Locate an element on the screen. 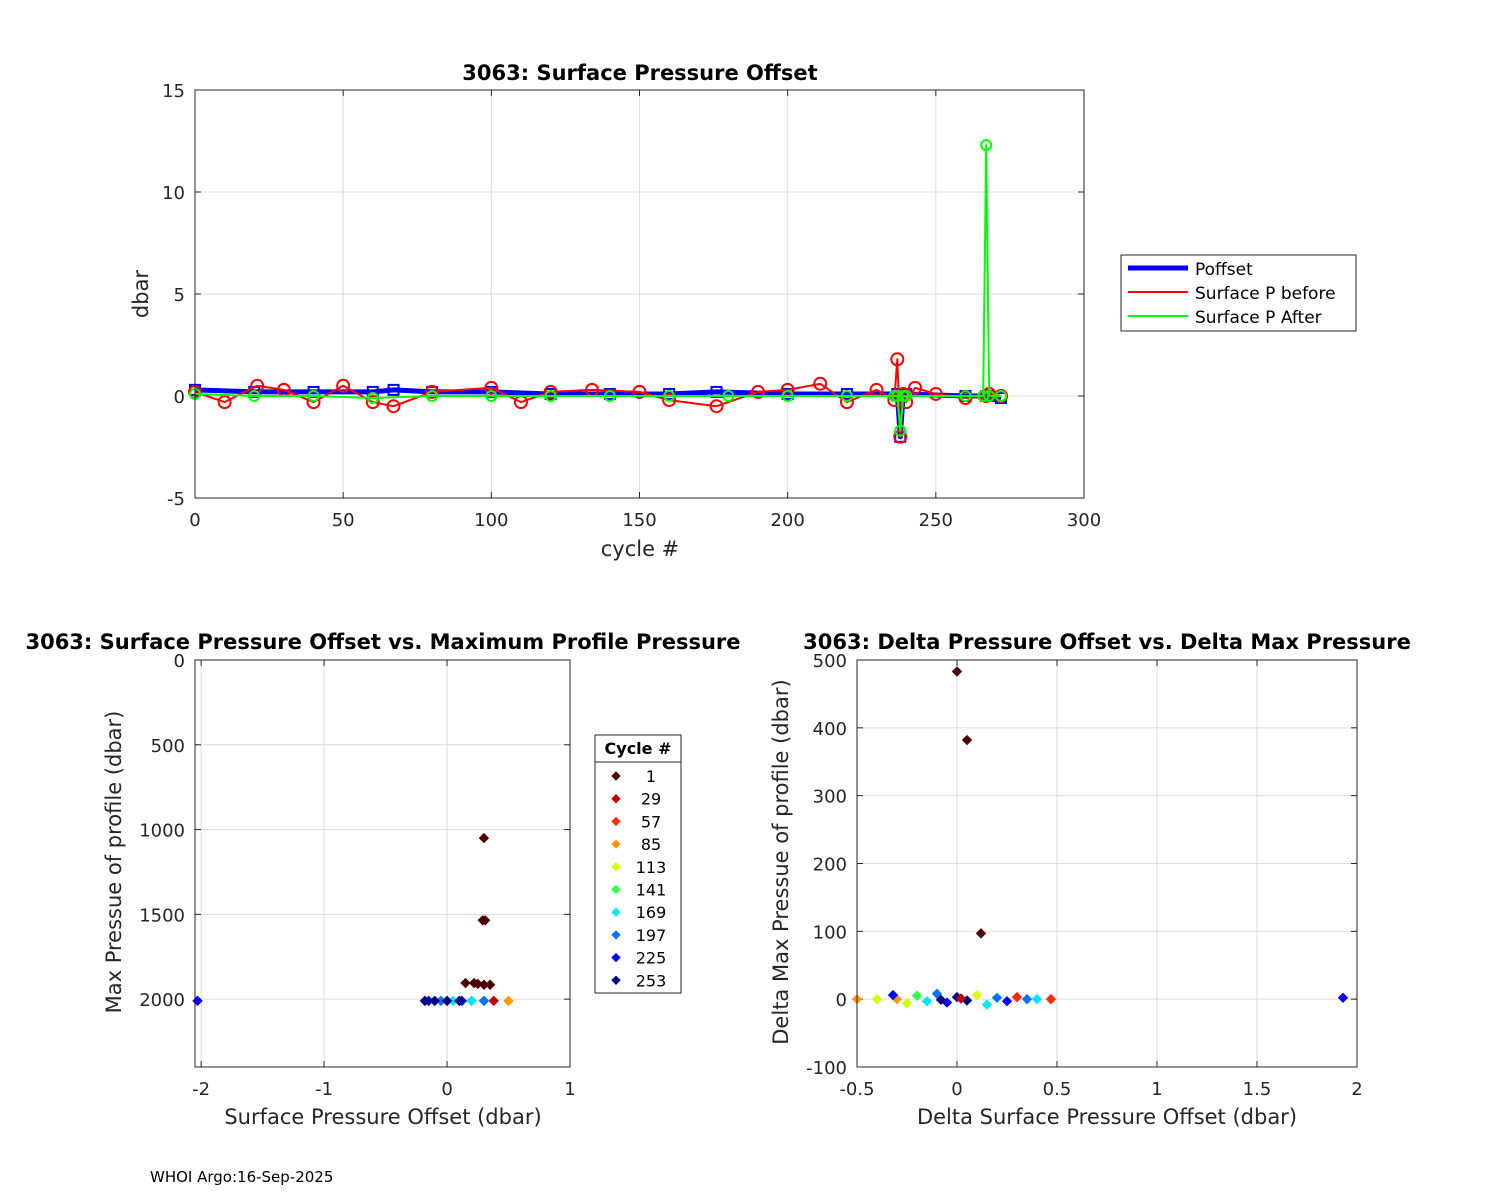  y-tick-label: 1500 is located at coordinates (162, 915).